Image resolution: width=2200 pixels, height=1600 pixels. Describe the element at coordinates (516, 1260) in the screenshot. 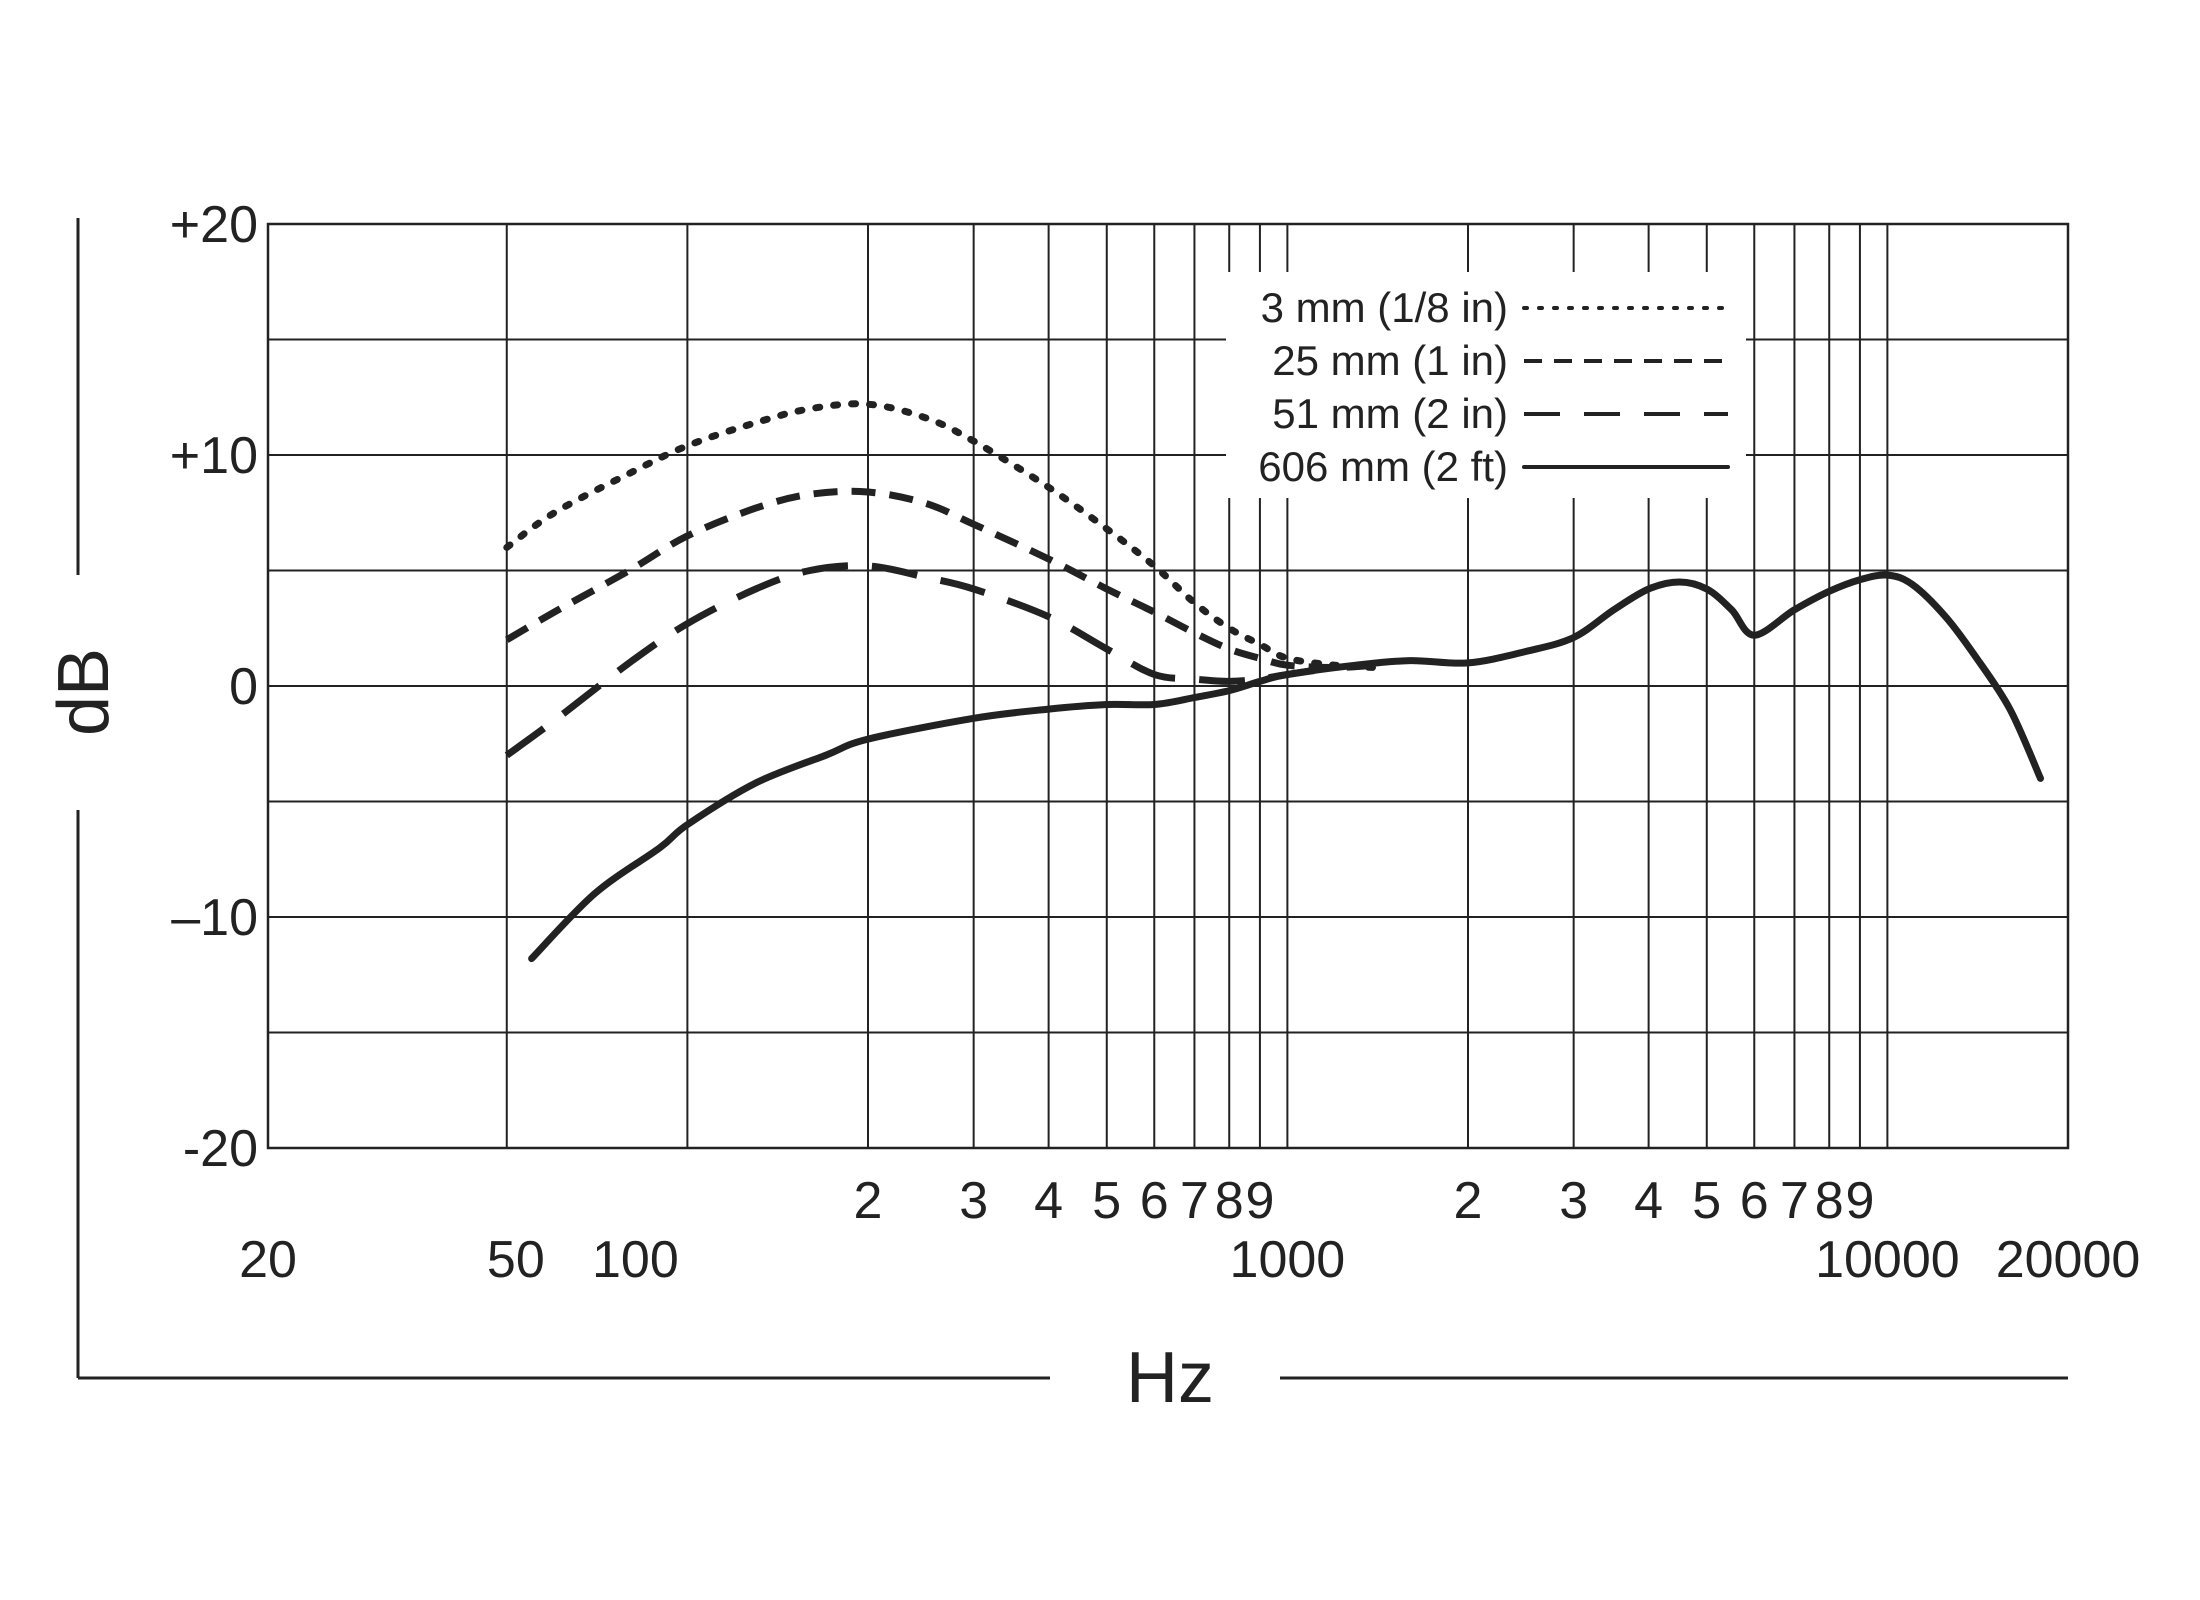

I see `x-major-tick-label: 50` at that location.